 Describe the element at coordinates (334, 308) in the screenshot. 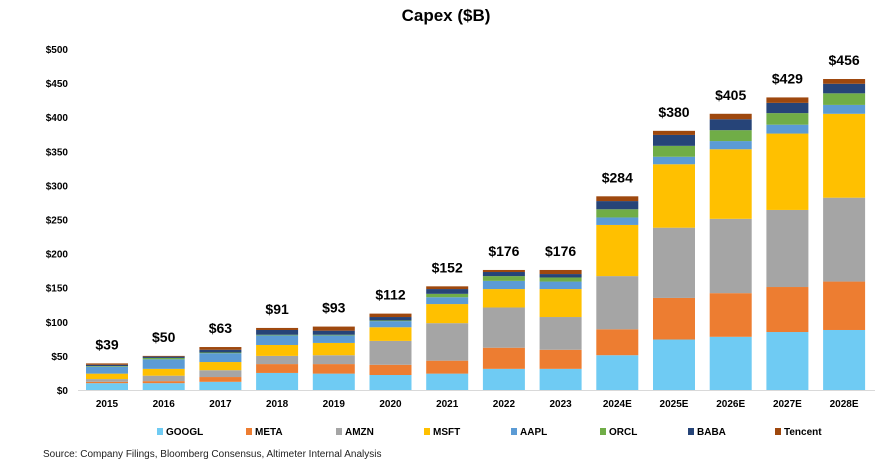

I see `total-label: $93` at that location.